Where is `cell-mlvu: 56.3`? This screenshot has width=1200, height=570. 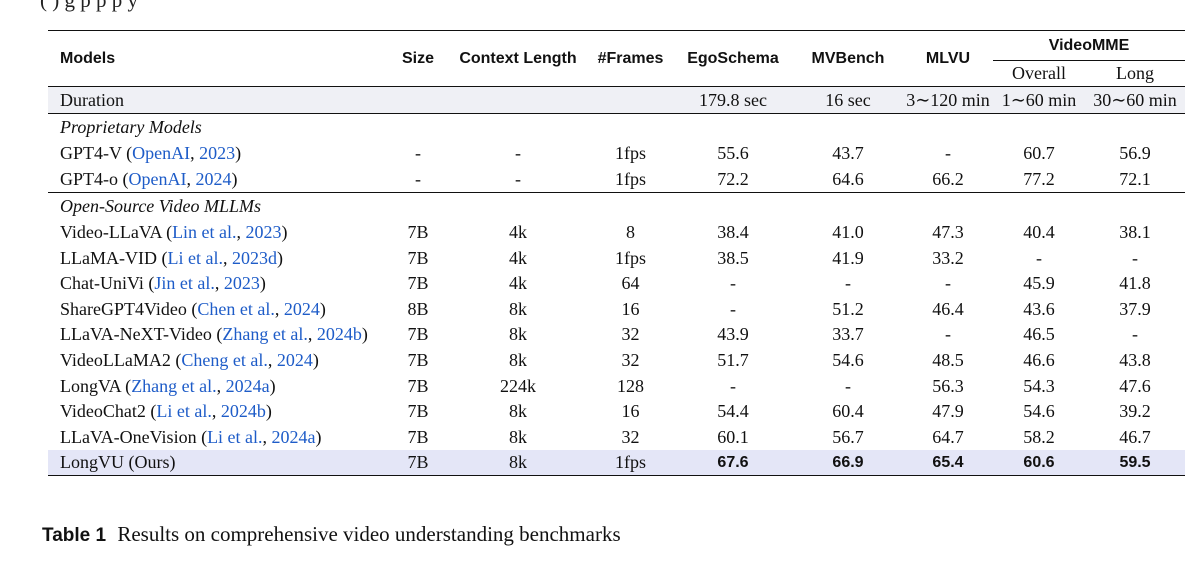
cell-mlvu: 56.3 is located at coordinates (948, 385).